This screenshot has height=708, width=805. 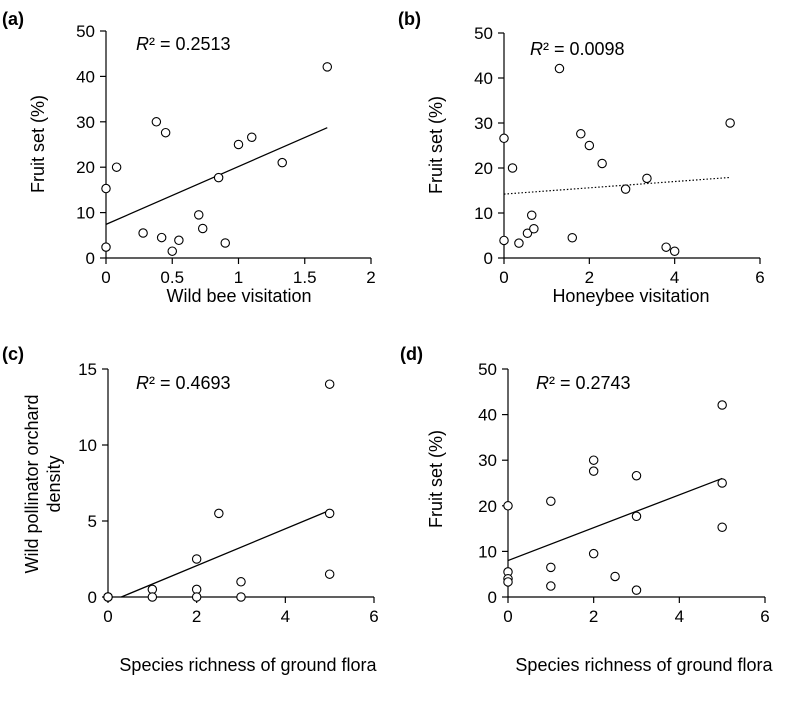 I want to click on panel-label: (a), so click(x=13, y=19).